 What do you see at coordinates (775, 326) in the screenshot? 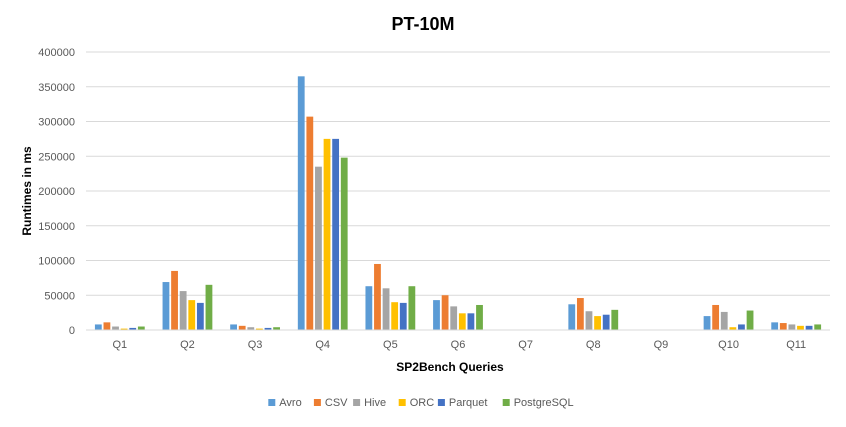
I see `bar-avro-q11` at bounding box center [775, 326].